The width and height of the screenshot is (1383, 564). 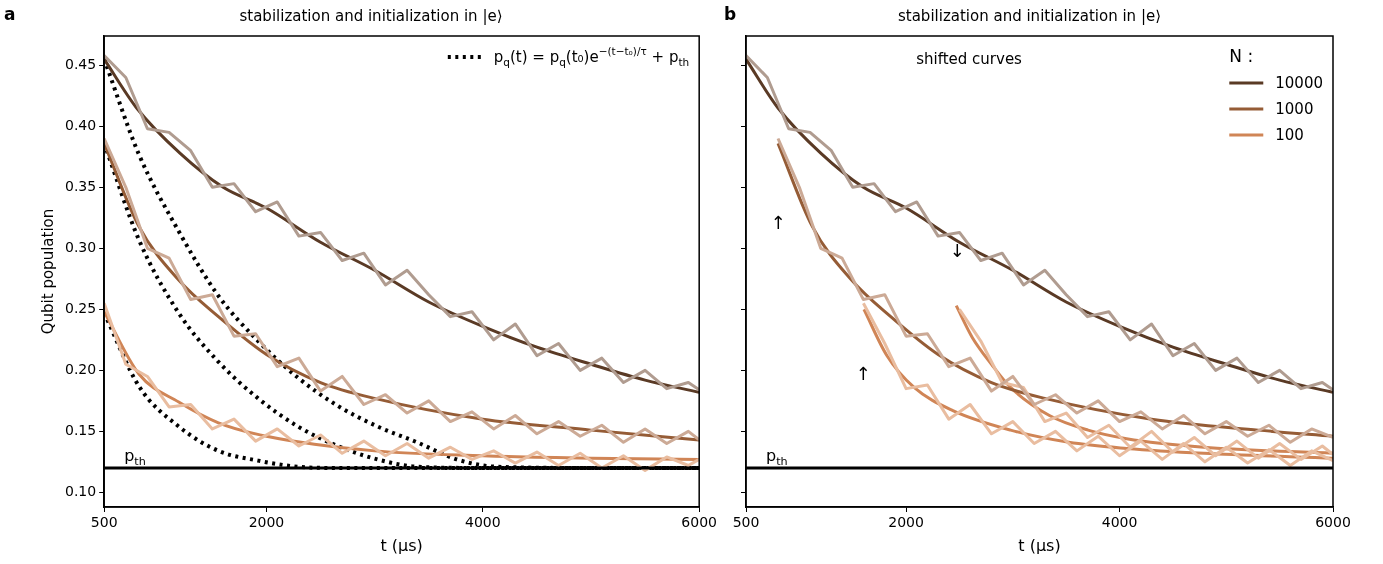 I want to click on y-tick-label: 0.25, so click(x=81, y=307).